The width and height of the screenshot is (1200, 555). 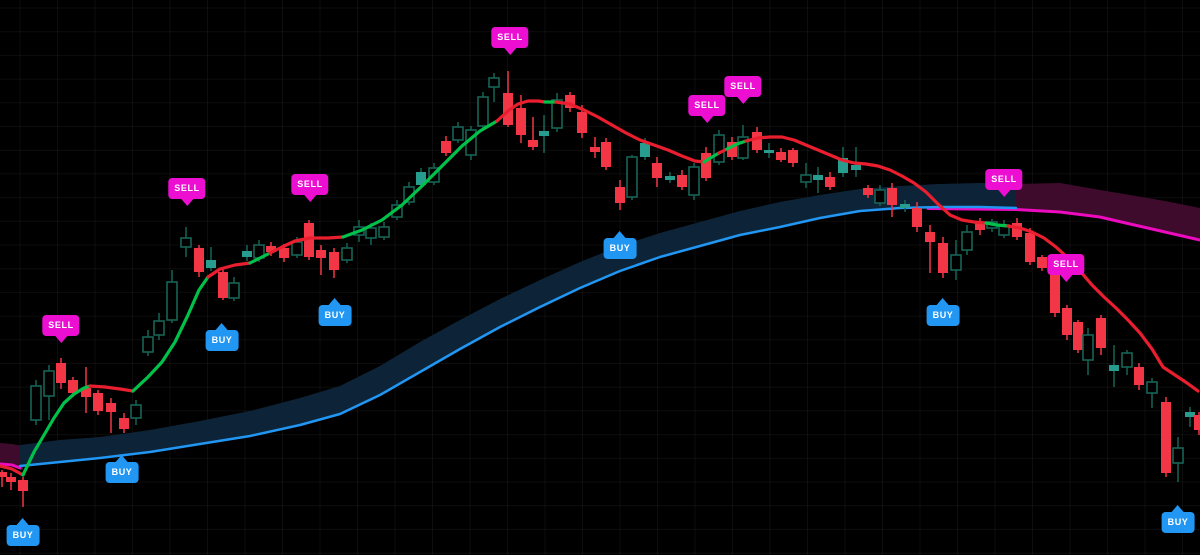 I want to click on pink-band-line, so click(x=1063, y=224).